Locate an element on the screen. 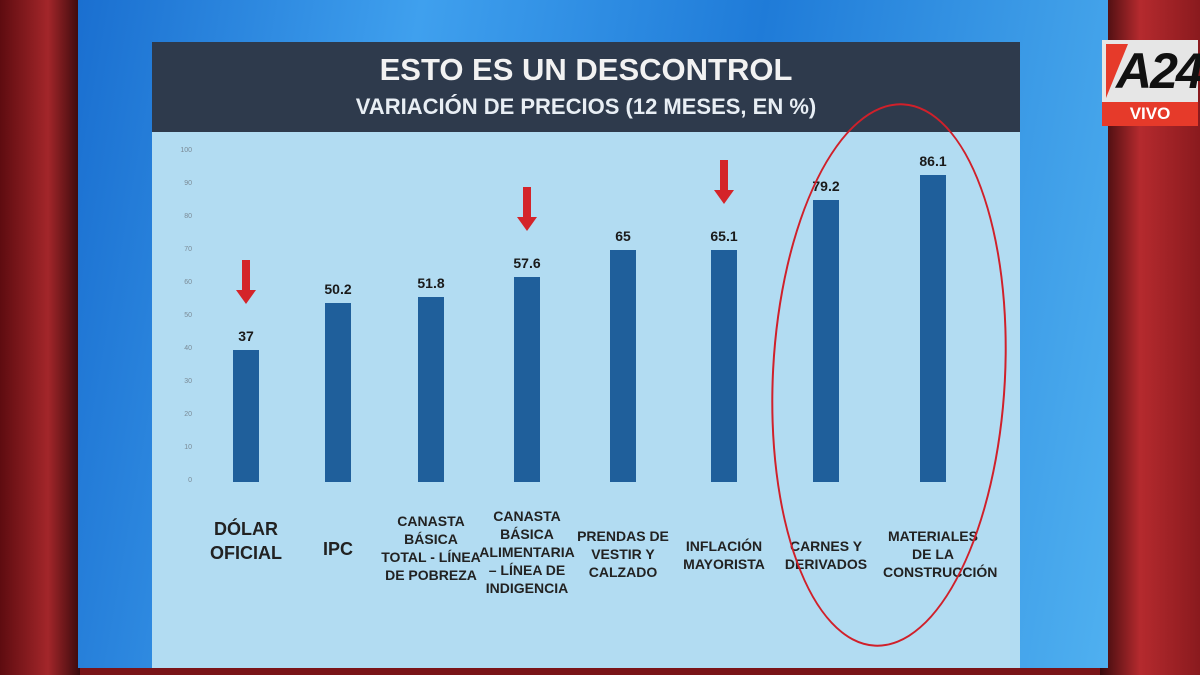 This screenshot has width=1200, height=675. data-label: 51.8 is located at coordinates (431, 283).